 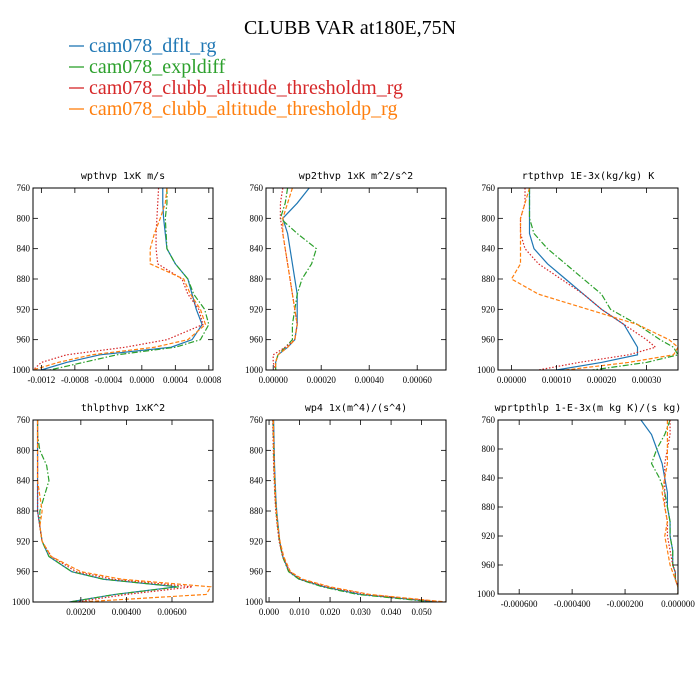 I want to click on x-tick-label: 0.00030, so click(x=647, y=380).